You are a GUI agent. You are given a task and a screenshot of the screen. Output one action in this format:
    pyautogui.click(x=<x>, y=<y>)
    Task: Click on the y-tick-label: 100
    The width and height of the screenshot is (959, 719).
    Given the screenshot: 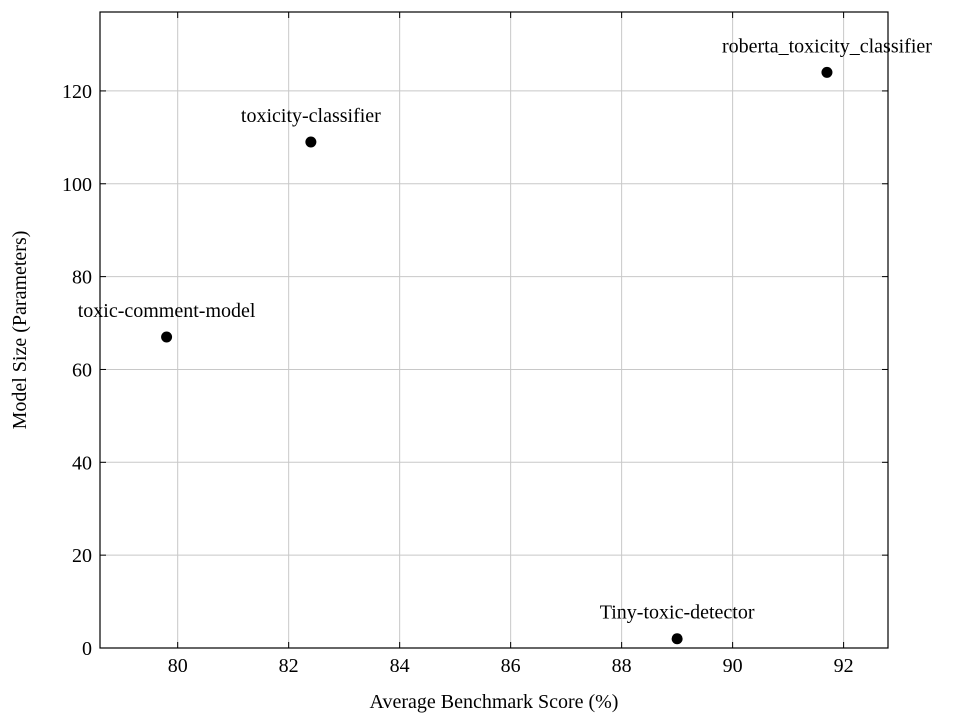 What is the action you would take?
    pyautogui.click(x=77, y=185)
    